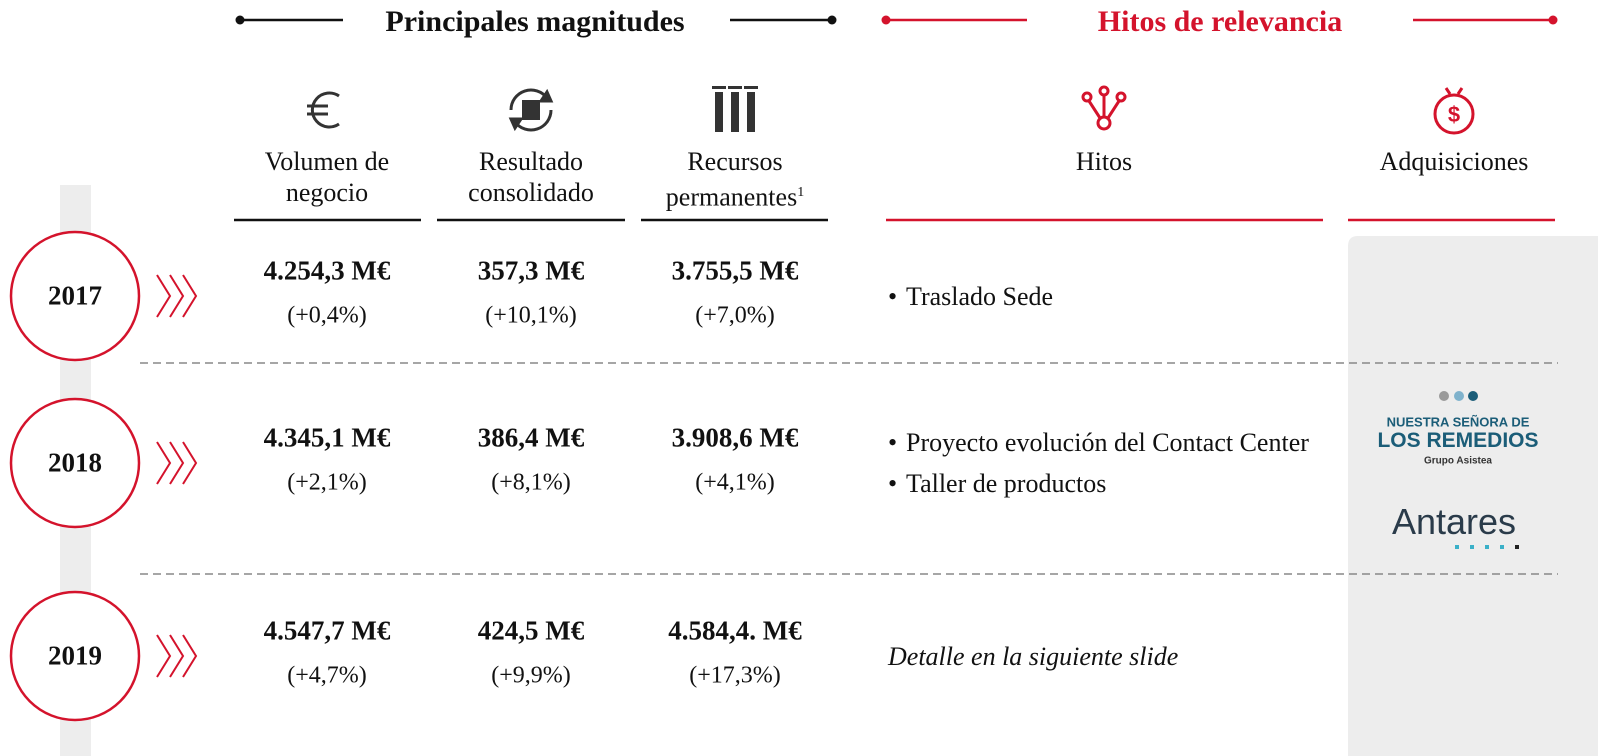 This screenshot has width=1598, height=756. What do you see at coordinates (327, 437) in the screenshot?
I see `metric-value: 4.345,1 M€` at bounding box center [327, 437].